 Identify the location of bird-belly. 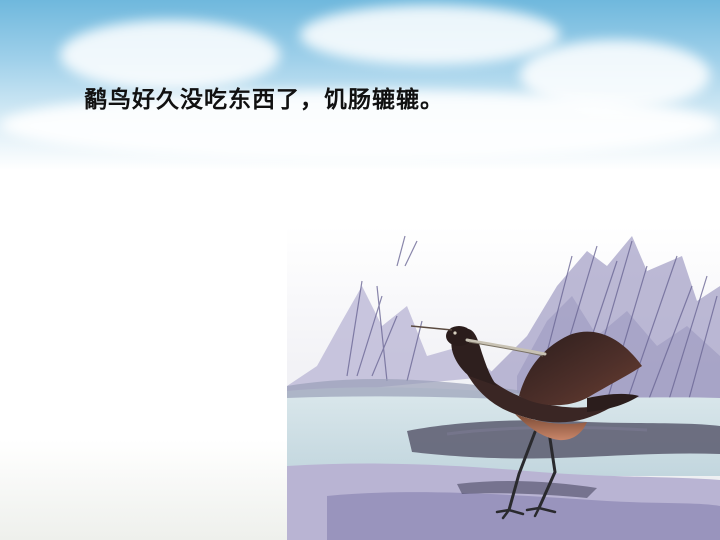
(551, 427).